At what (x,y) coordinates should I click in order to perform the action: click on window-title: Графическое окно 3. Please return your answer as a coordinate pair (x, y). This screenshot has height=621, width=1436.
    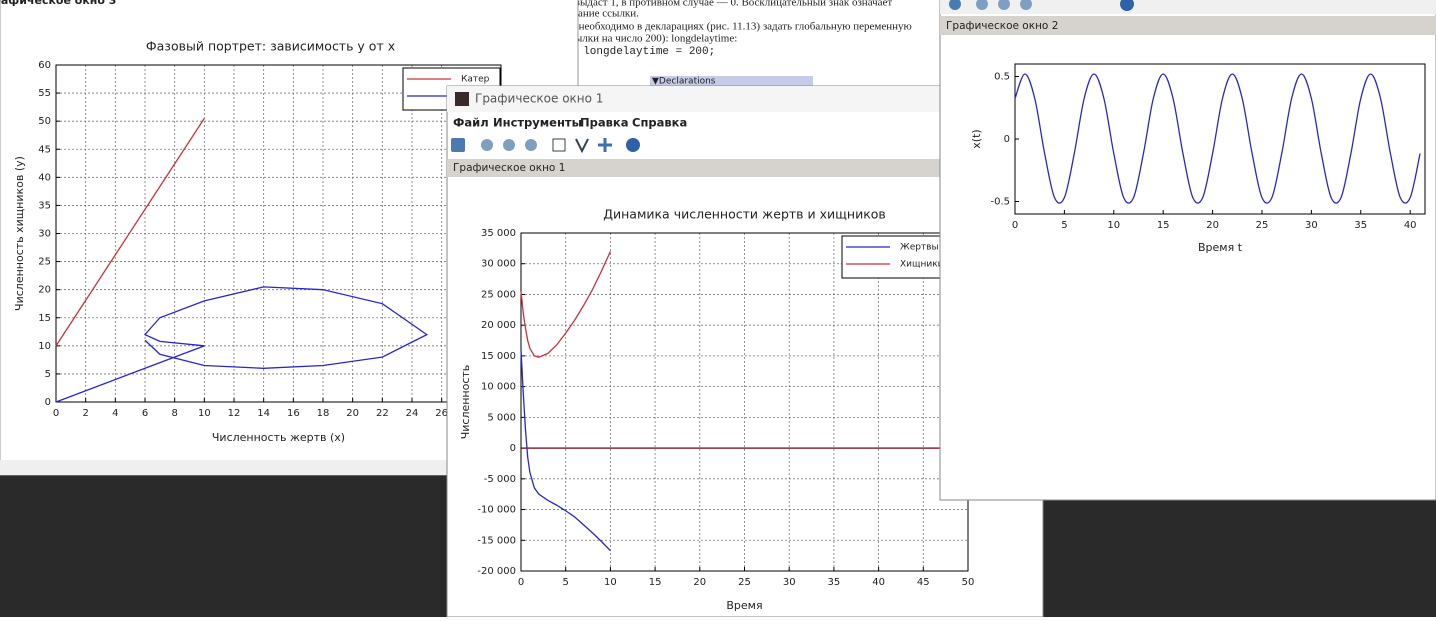
    Looking at the image, I should click on (58, 3).